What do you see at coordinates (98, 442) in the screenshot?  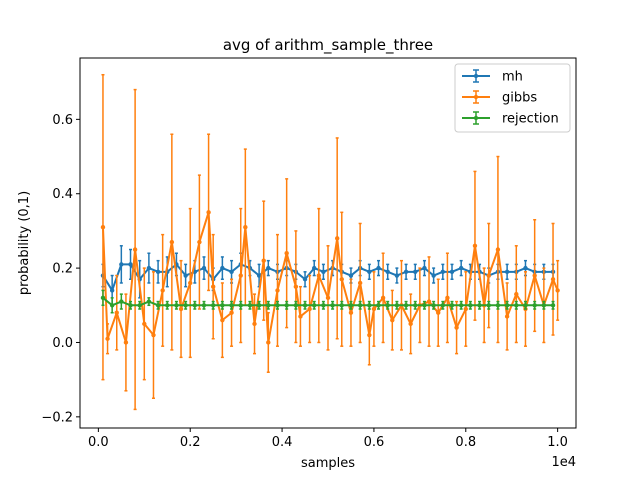 I see `x-tick-label: 0.0` at bounding box center [98, 442].